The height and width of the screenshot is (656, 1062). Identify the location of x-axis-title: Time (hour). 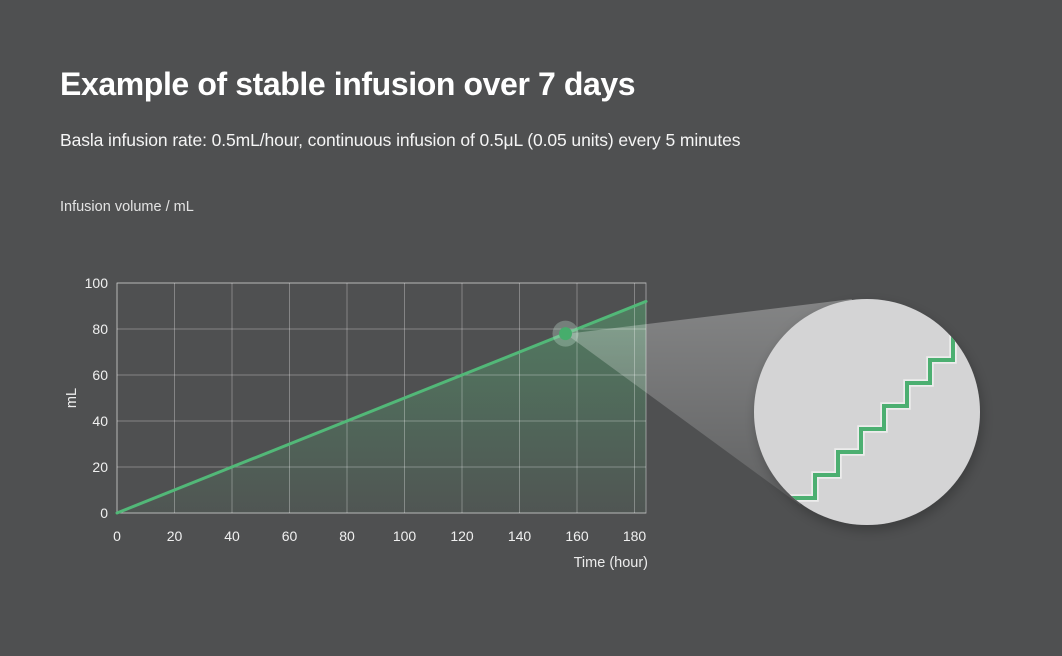
(611, 563).